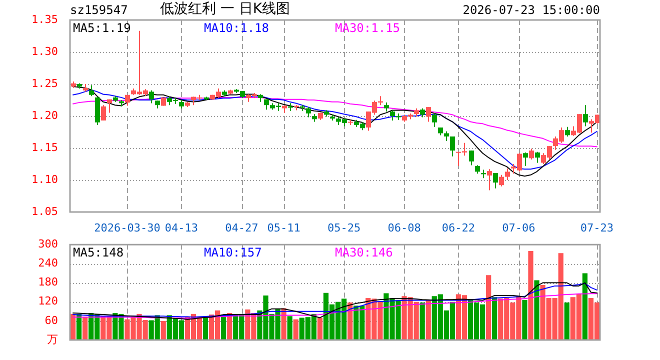  Describe the element at coordinates (367, 28) in the screenshot. I see `text: MA30:1.15` at that location.